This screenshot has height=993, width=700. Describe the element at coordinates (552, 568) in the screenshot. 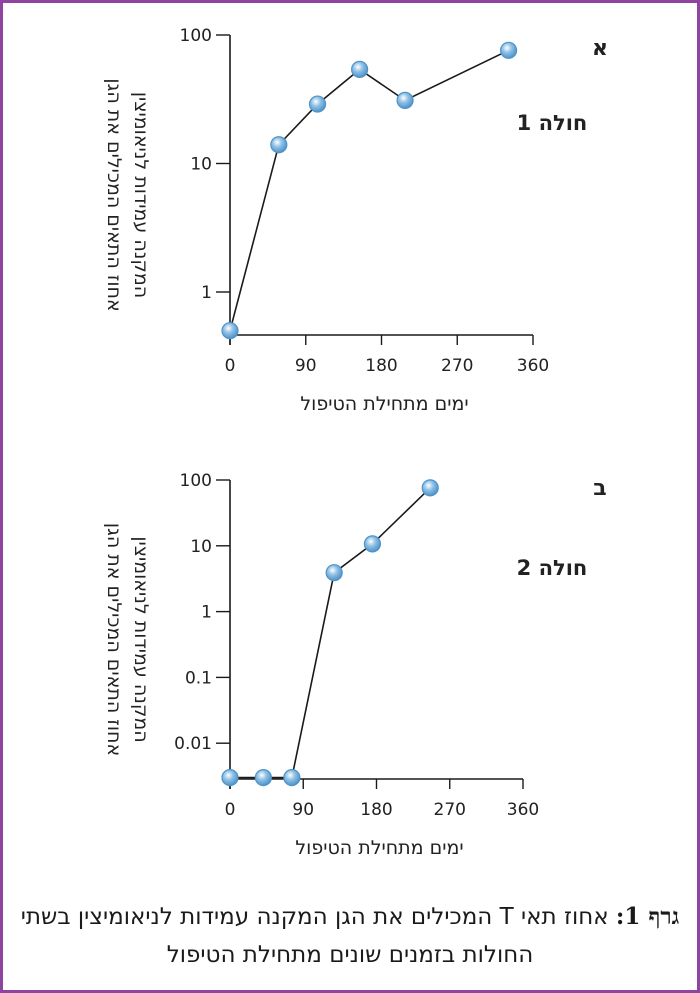

I see `series-label: חולה 2` at that location.